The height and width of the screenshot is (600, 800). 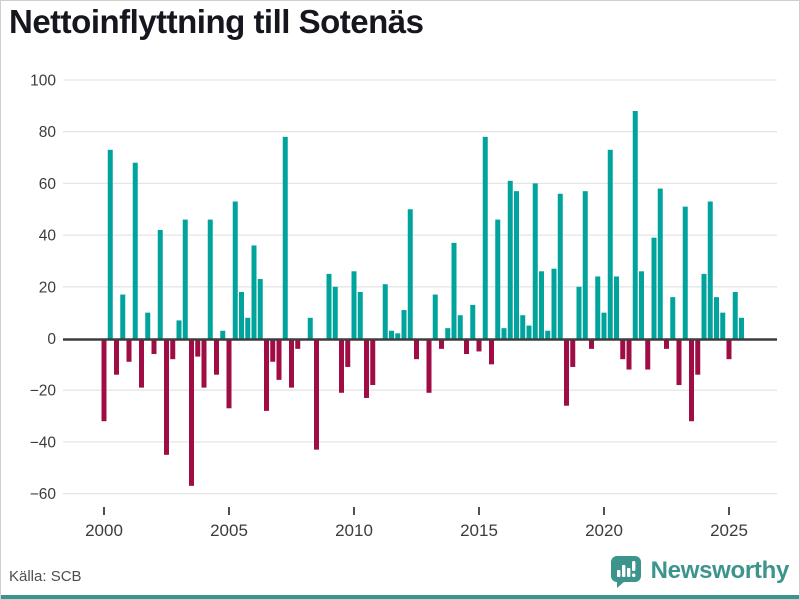 I want to click on bar-2009Q1, so click(x=329, y=306).